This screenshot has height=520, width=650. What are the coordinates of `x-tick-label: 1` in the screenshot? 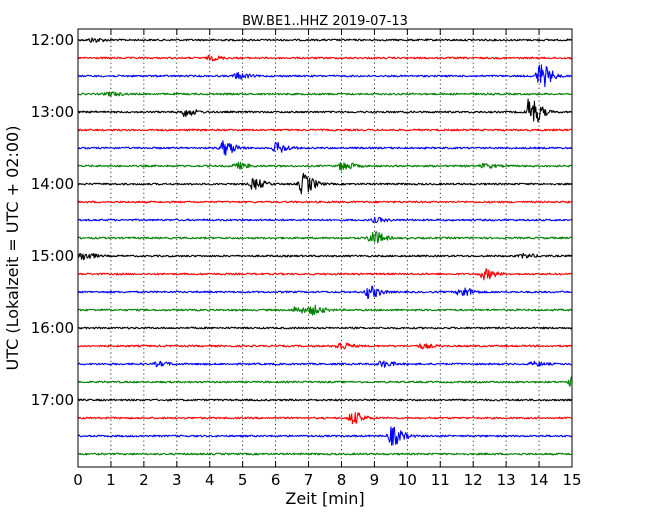 It's located at (111, 480).